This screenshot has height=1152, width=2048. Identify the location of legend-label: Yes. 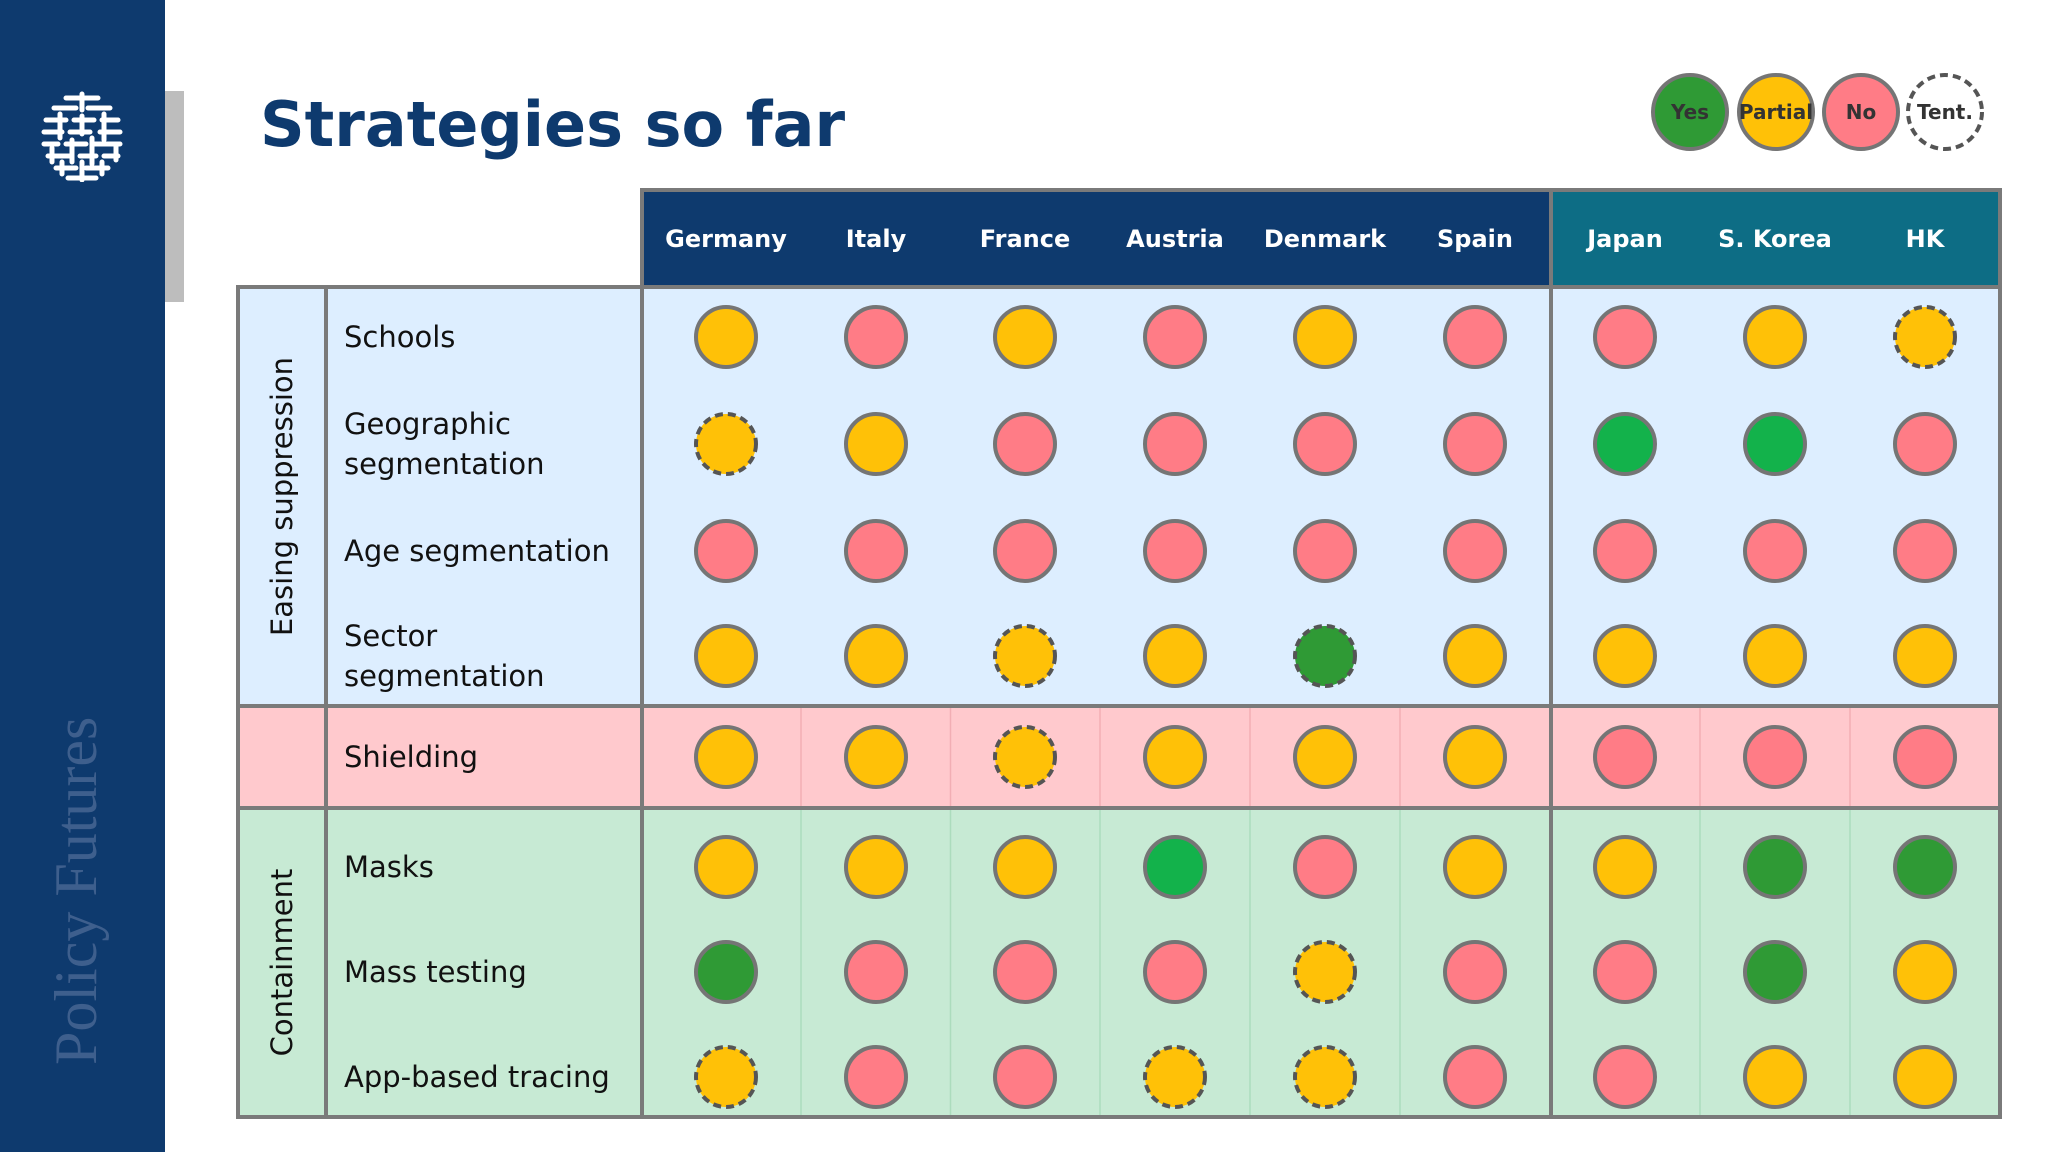
(1689, 112).